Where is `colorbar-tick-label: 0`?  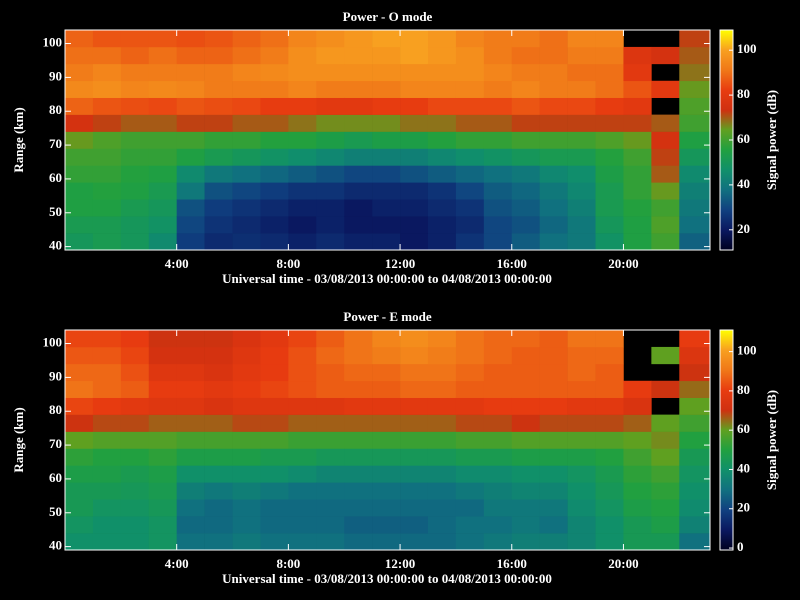 colorbar-tick-label: 0 is located at coordinates (740, 546).